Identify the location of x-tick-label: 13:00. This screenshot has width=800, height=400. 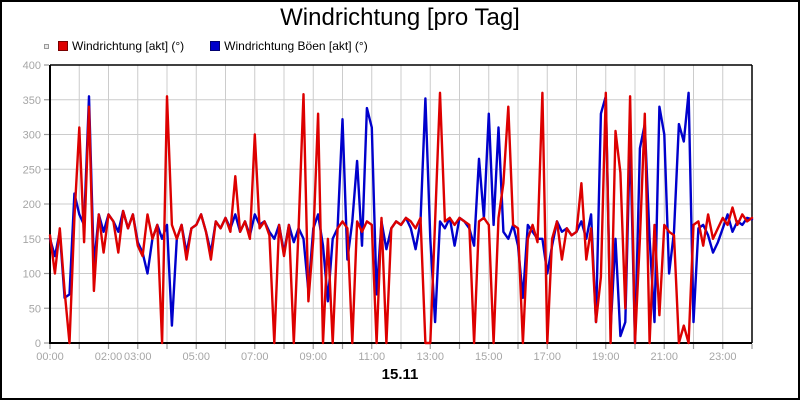
(430, 357).